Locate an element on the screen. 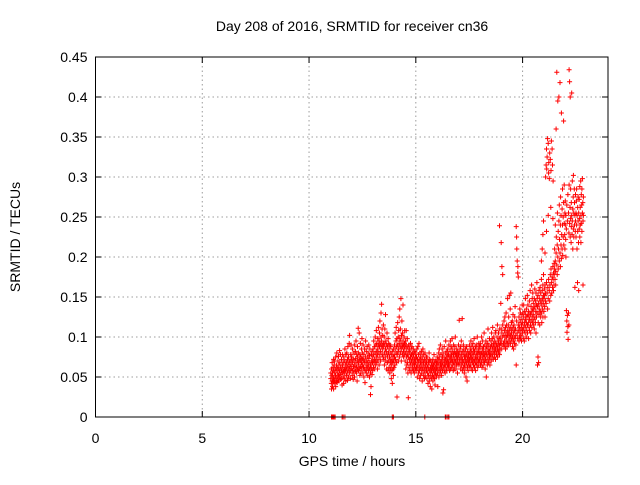  y-tick-label: 0.35 is located at coordinates (73, 137).